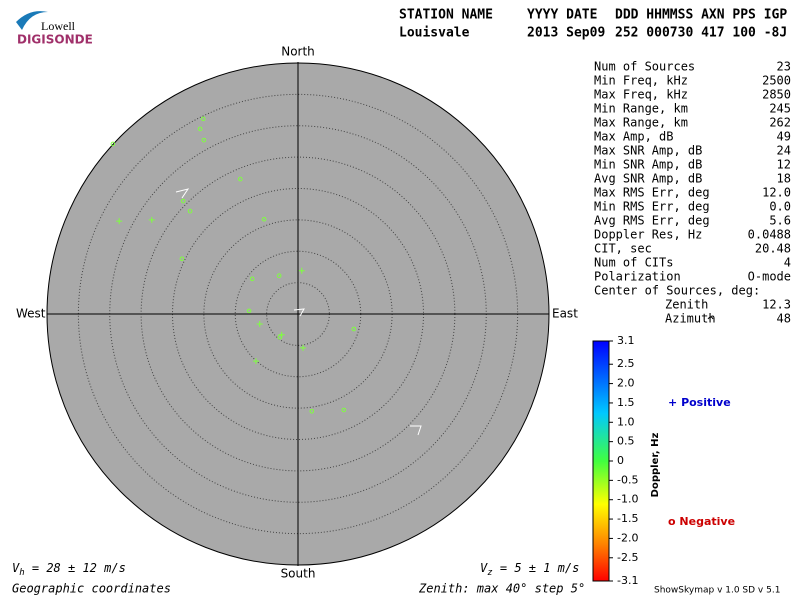 The width and height of the screenshot is (800, 600). I want to click on stat-label: Max SNR Amp, dB, so click(648, 151).